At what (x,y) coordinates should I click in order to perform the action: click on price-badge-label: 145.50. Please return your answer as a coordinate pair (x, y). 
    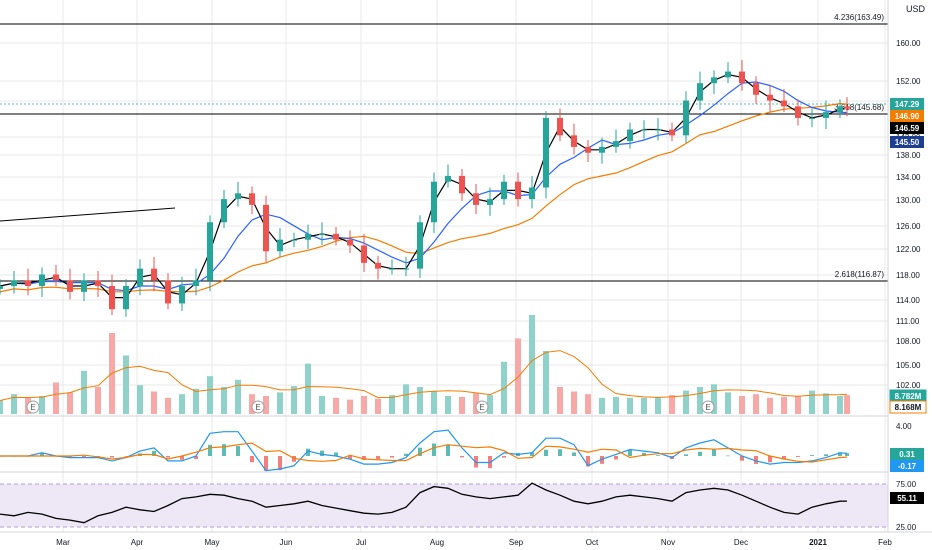
    Looking at the image, I should click on (907, 142).